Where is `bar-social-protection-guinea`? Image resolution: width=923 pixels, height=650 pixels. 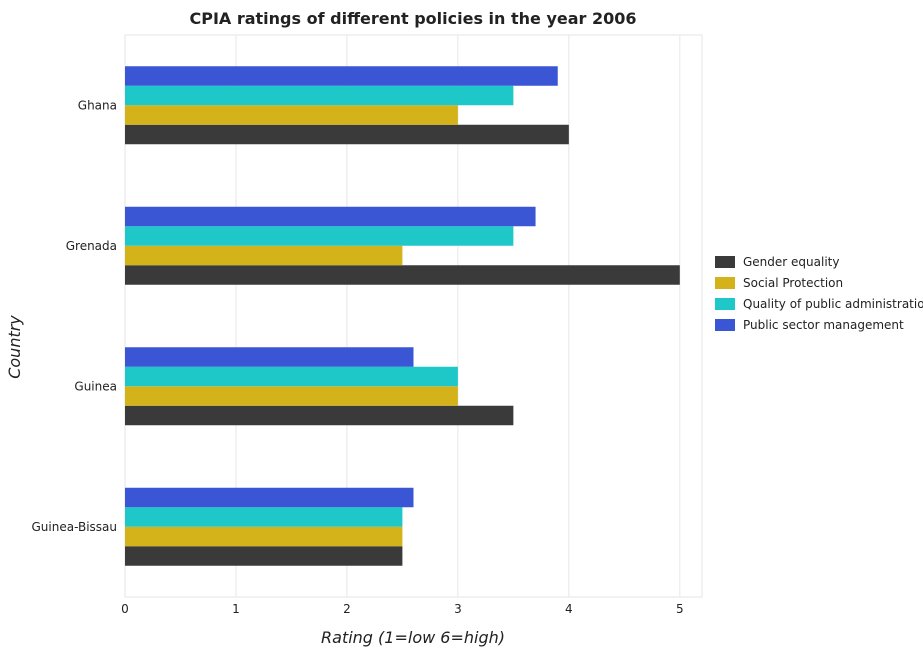 bar-social-protection-guinea is located at coordinates (291, 396).